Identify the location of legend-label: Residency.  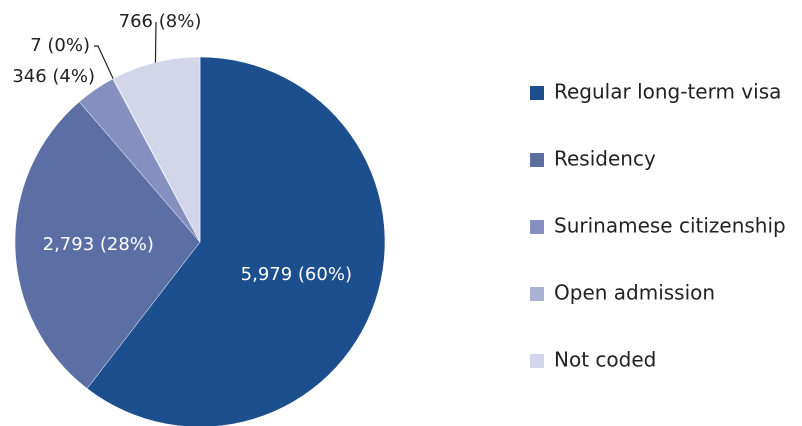
(605, 159).